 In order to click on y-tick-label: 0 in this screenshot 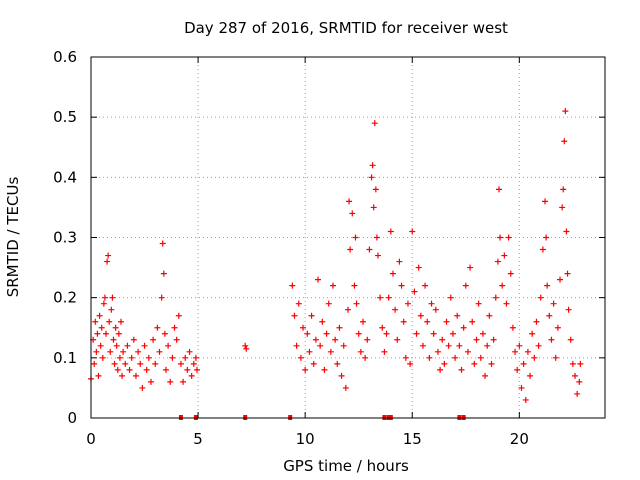, I will do `click(72, 418)`.